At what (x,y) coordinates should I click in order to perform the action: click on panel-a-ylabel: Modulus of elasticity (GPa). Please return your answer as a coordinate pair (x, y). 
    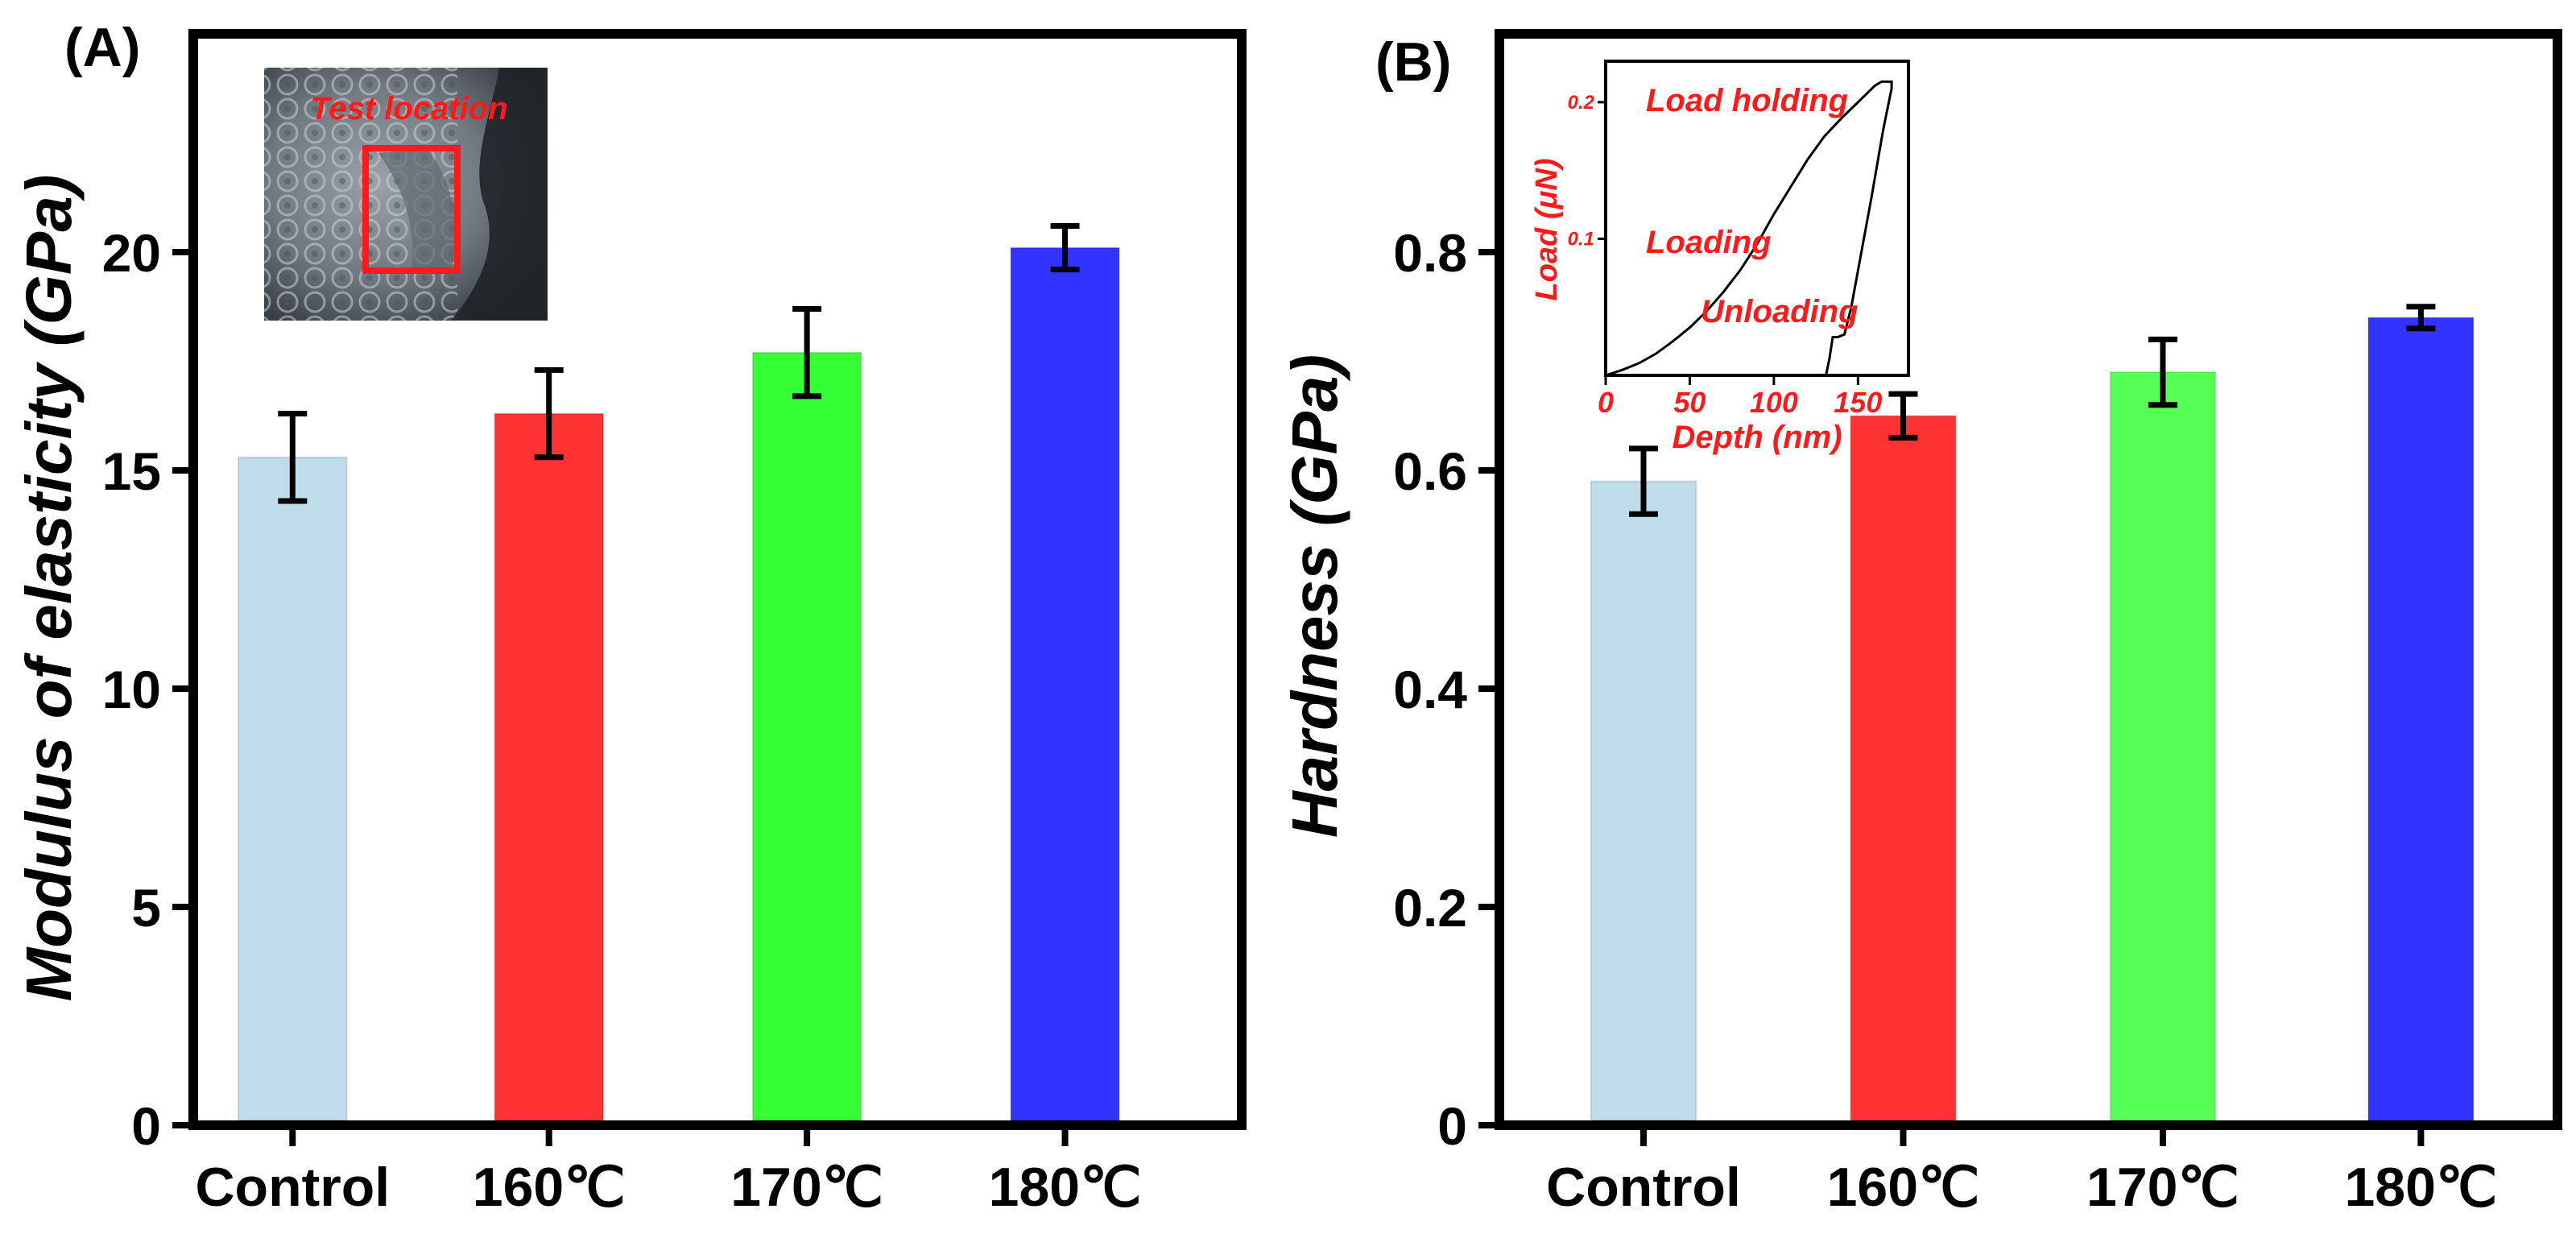
    Looking at the image, I should click on (49, 588).